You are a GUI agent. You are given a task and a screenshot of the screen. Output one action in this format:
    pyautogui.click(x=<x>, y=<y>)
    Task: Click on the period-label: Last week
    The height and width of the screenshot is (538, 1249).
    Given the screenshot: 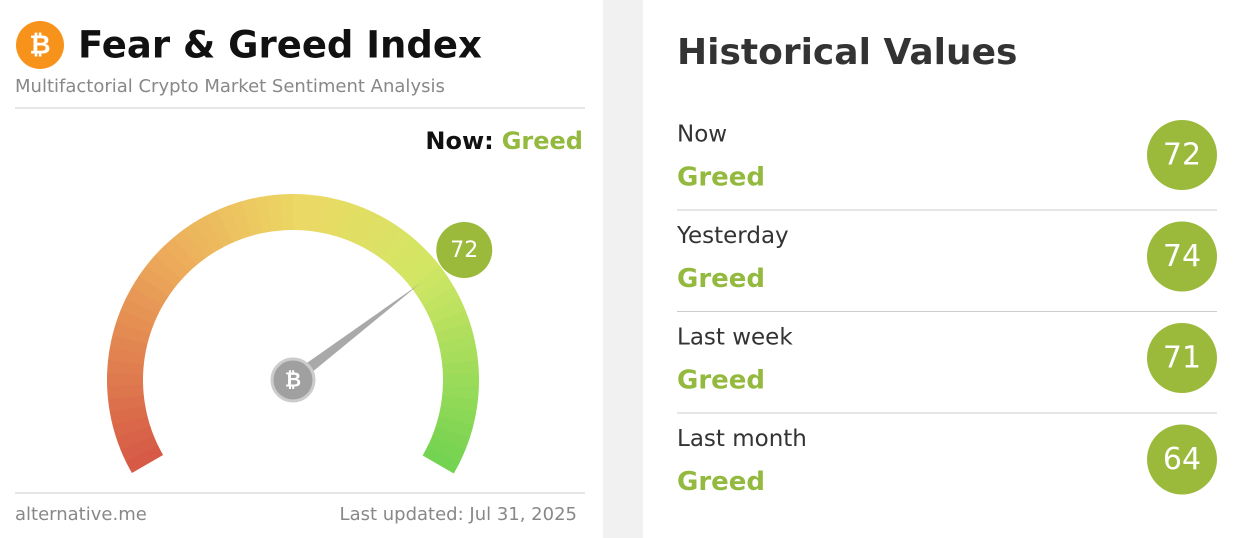 What is the action you would take?
    pyautogui.click(x=735, y=338)
    